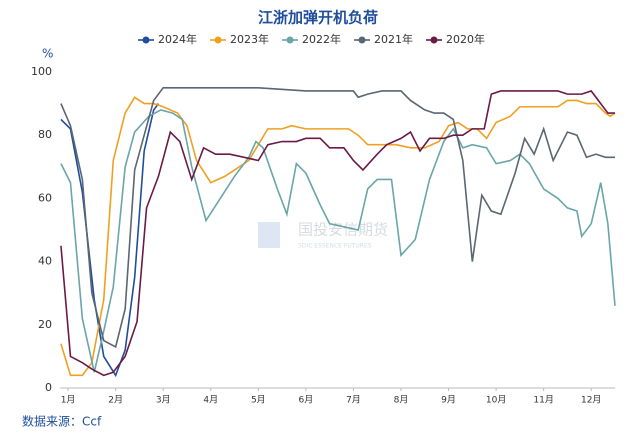 The width and height of the screenshot is (635, 447). I want to click on legend-label: 2024年, so click(177, 39).